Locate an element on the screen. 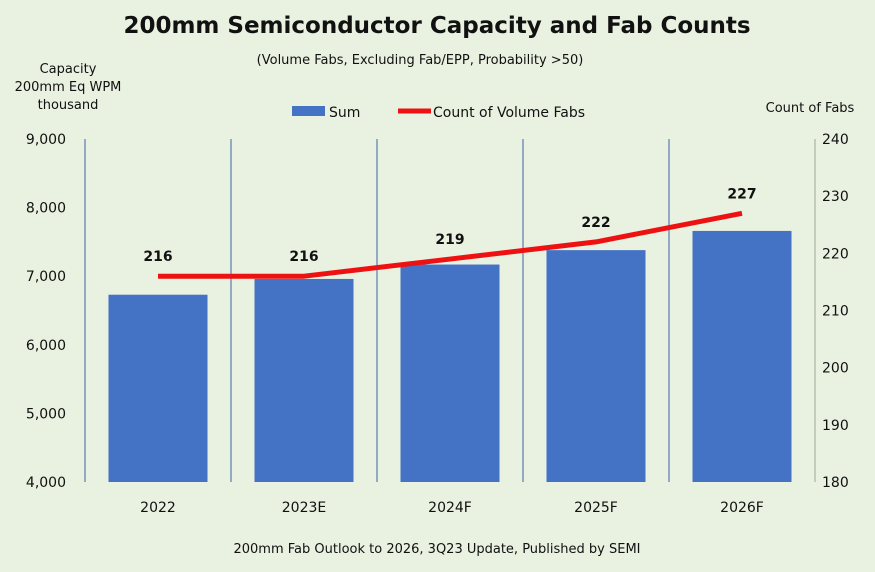 This screenshot has height=572, width=875. line-fab-count is located at coordinates (450, 244).